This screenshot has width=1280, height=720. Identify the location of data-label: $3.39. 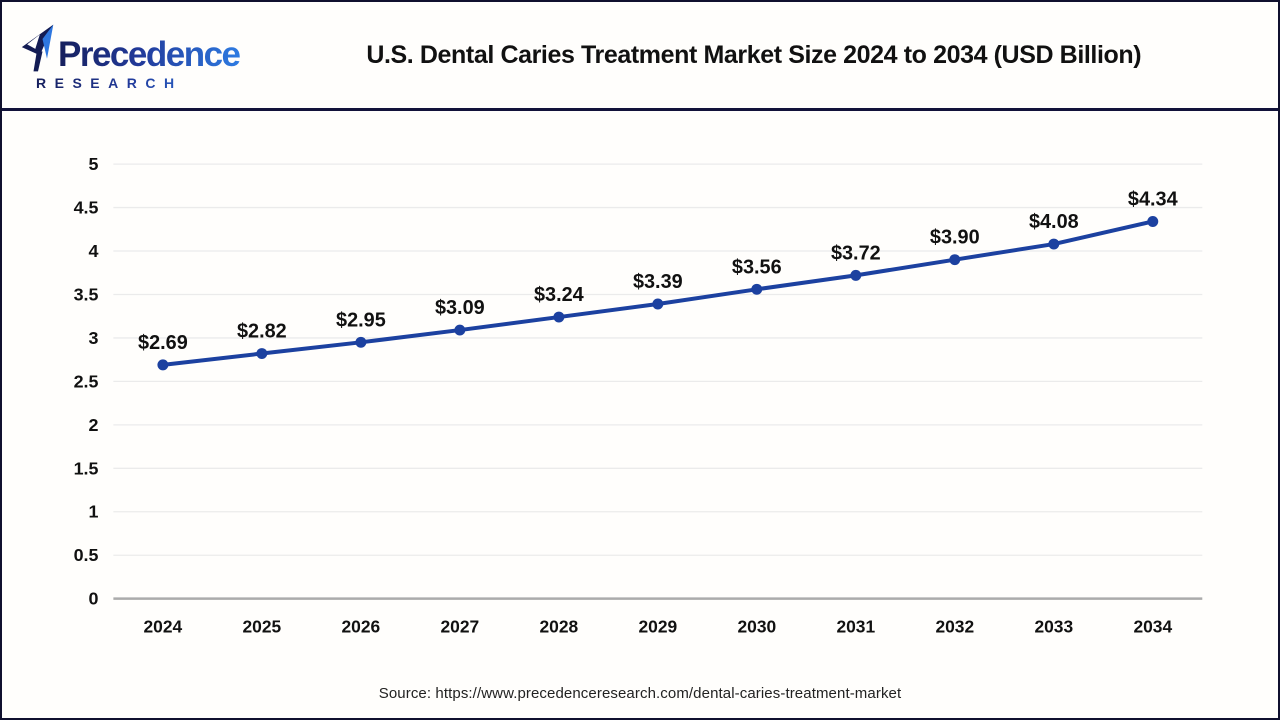
(658, 282).